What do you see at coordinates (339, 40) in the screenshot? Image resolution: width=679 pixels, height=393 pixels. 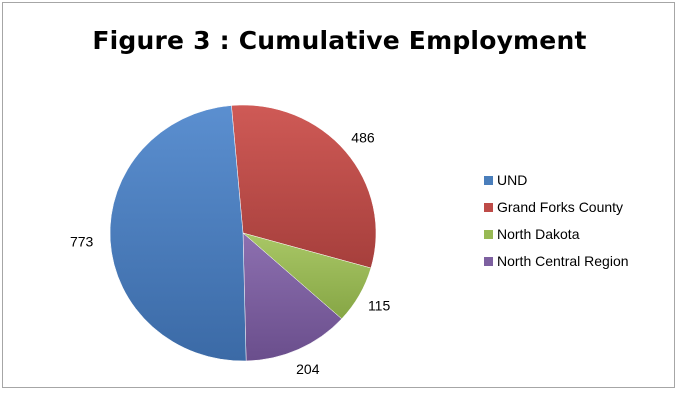 I see `chart-title: Figure 3 : Cumulative Employment` at bounding box center [339, 40].